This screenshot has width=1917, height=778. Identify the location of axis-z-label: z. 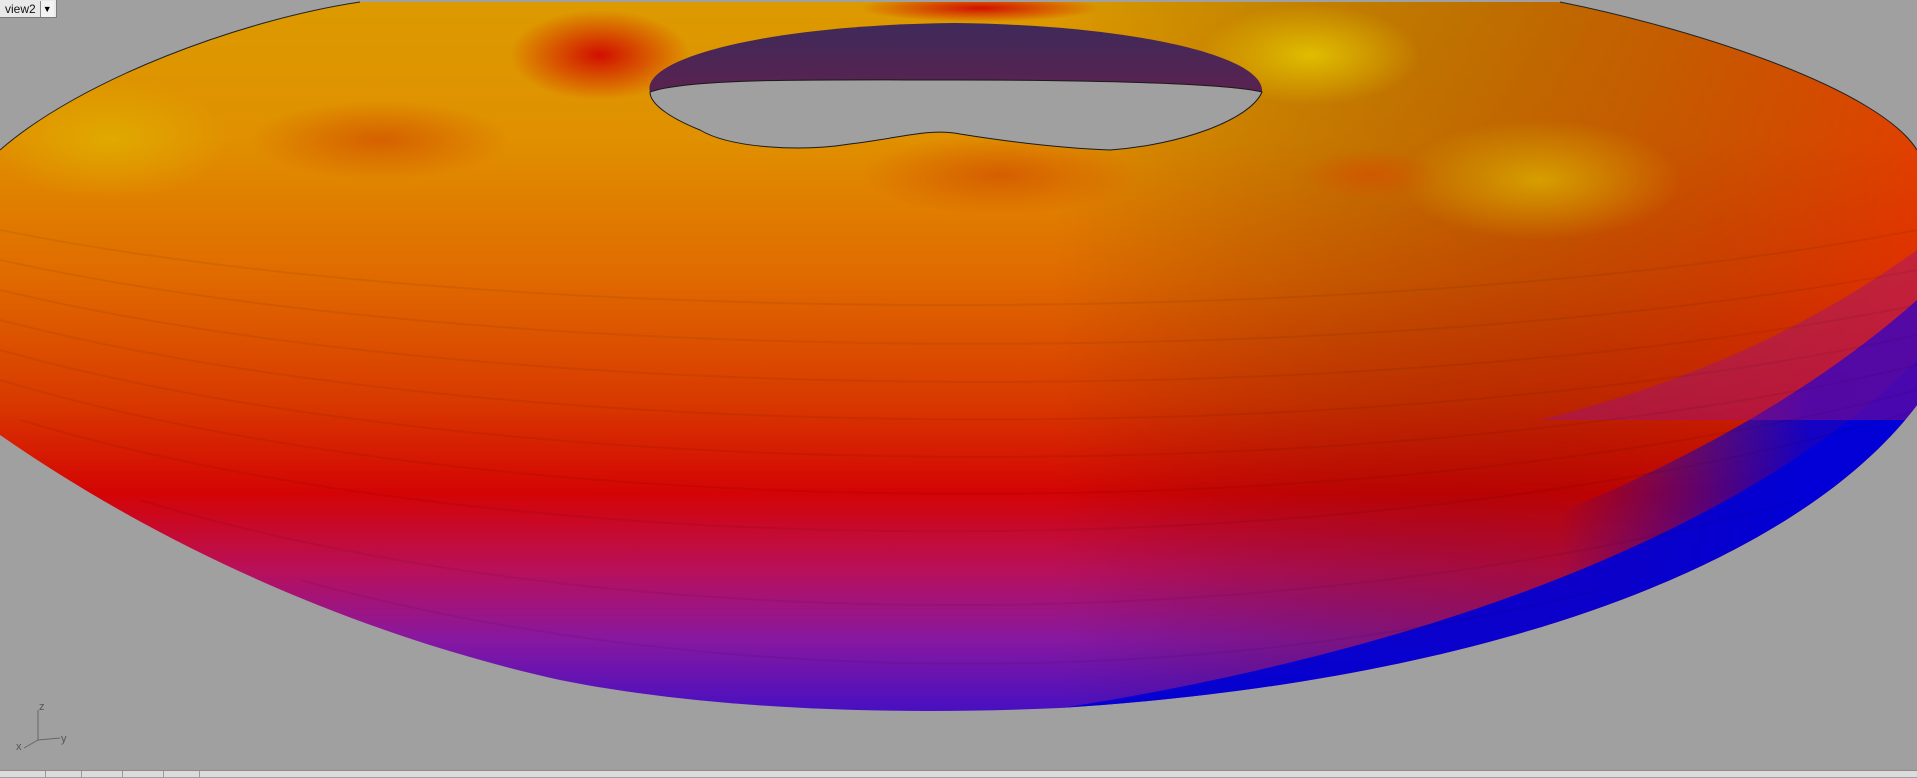
(42, 707).